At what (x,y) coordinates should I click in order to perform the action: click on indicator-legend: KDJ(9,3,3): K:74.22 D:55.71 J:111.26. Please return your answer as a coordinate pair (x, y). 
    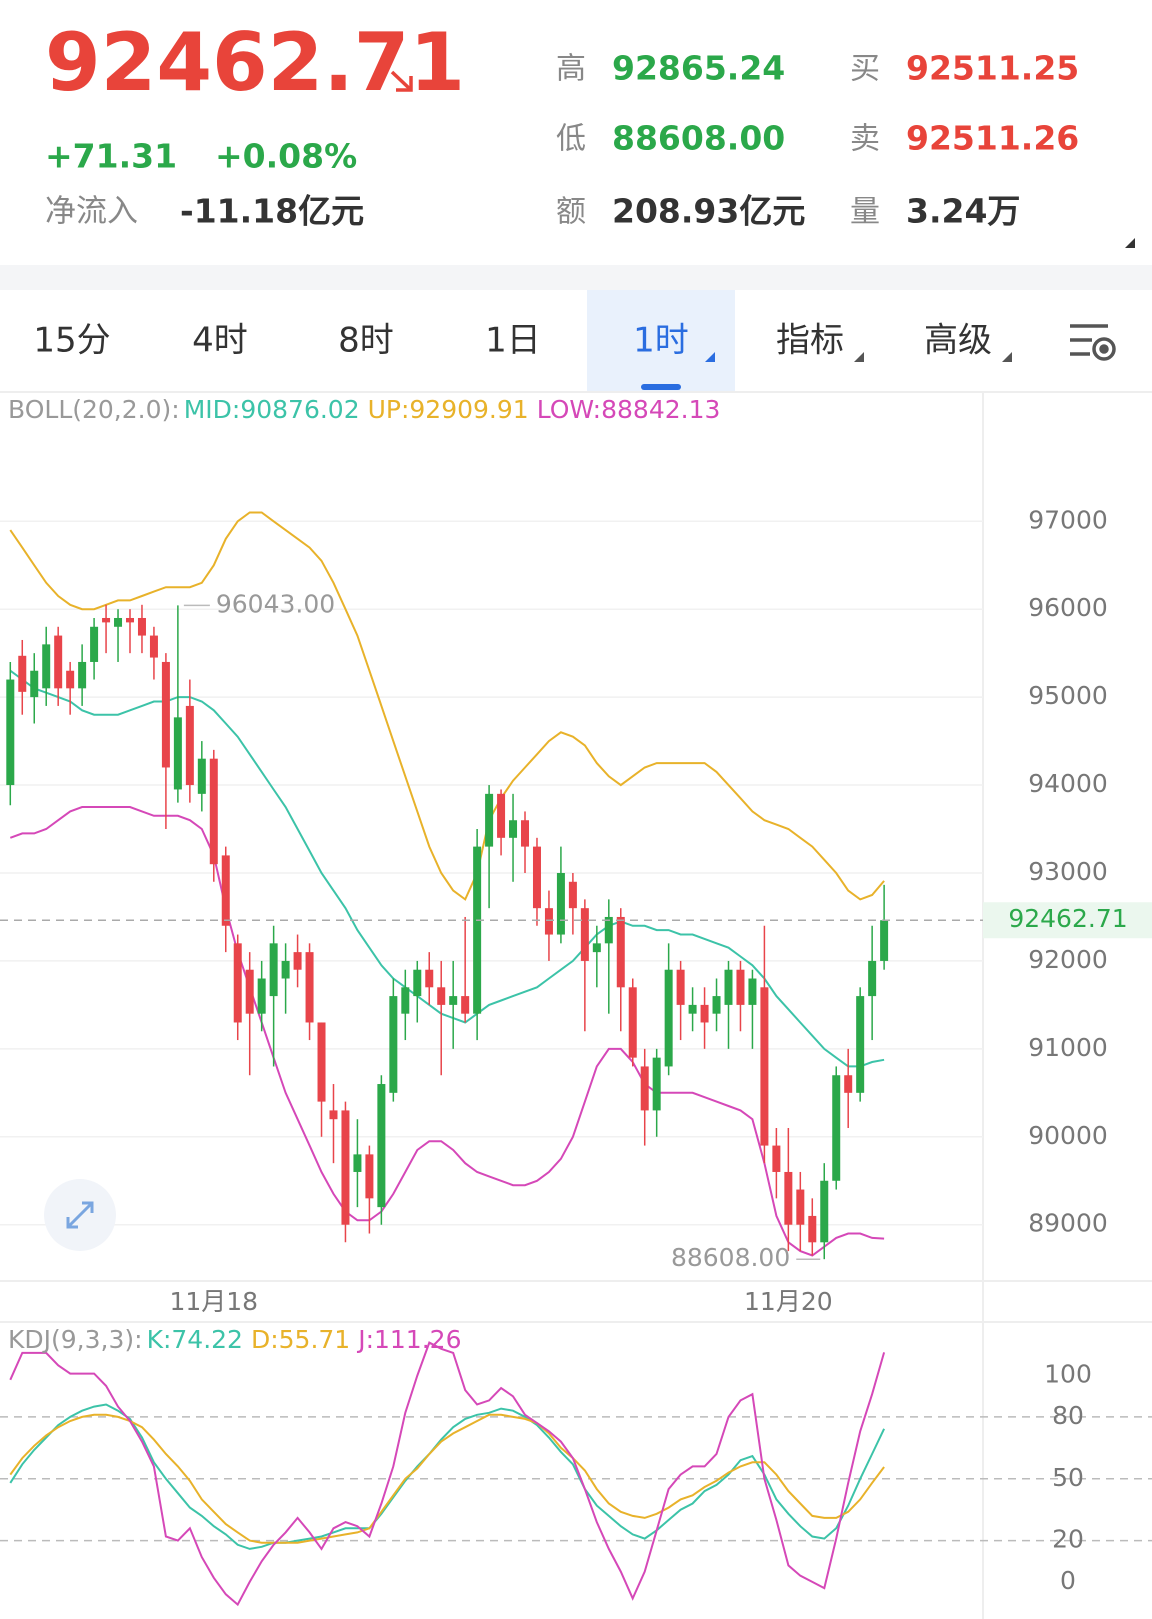
    Looking at the image, I should click on (234, 1339).